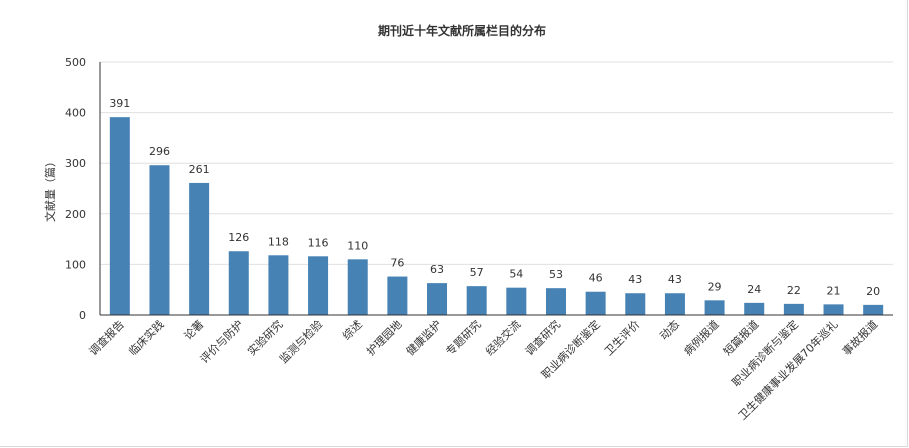  Describe the element at coordinates (265, 337) in the screenshot. I see `x-tick-label: 实验研究` at that location.